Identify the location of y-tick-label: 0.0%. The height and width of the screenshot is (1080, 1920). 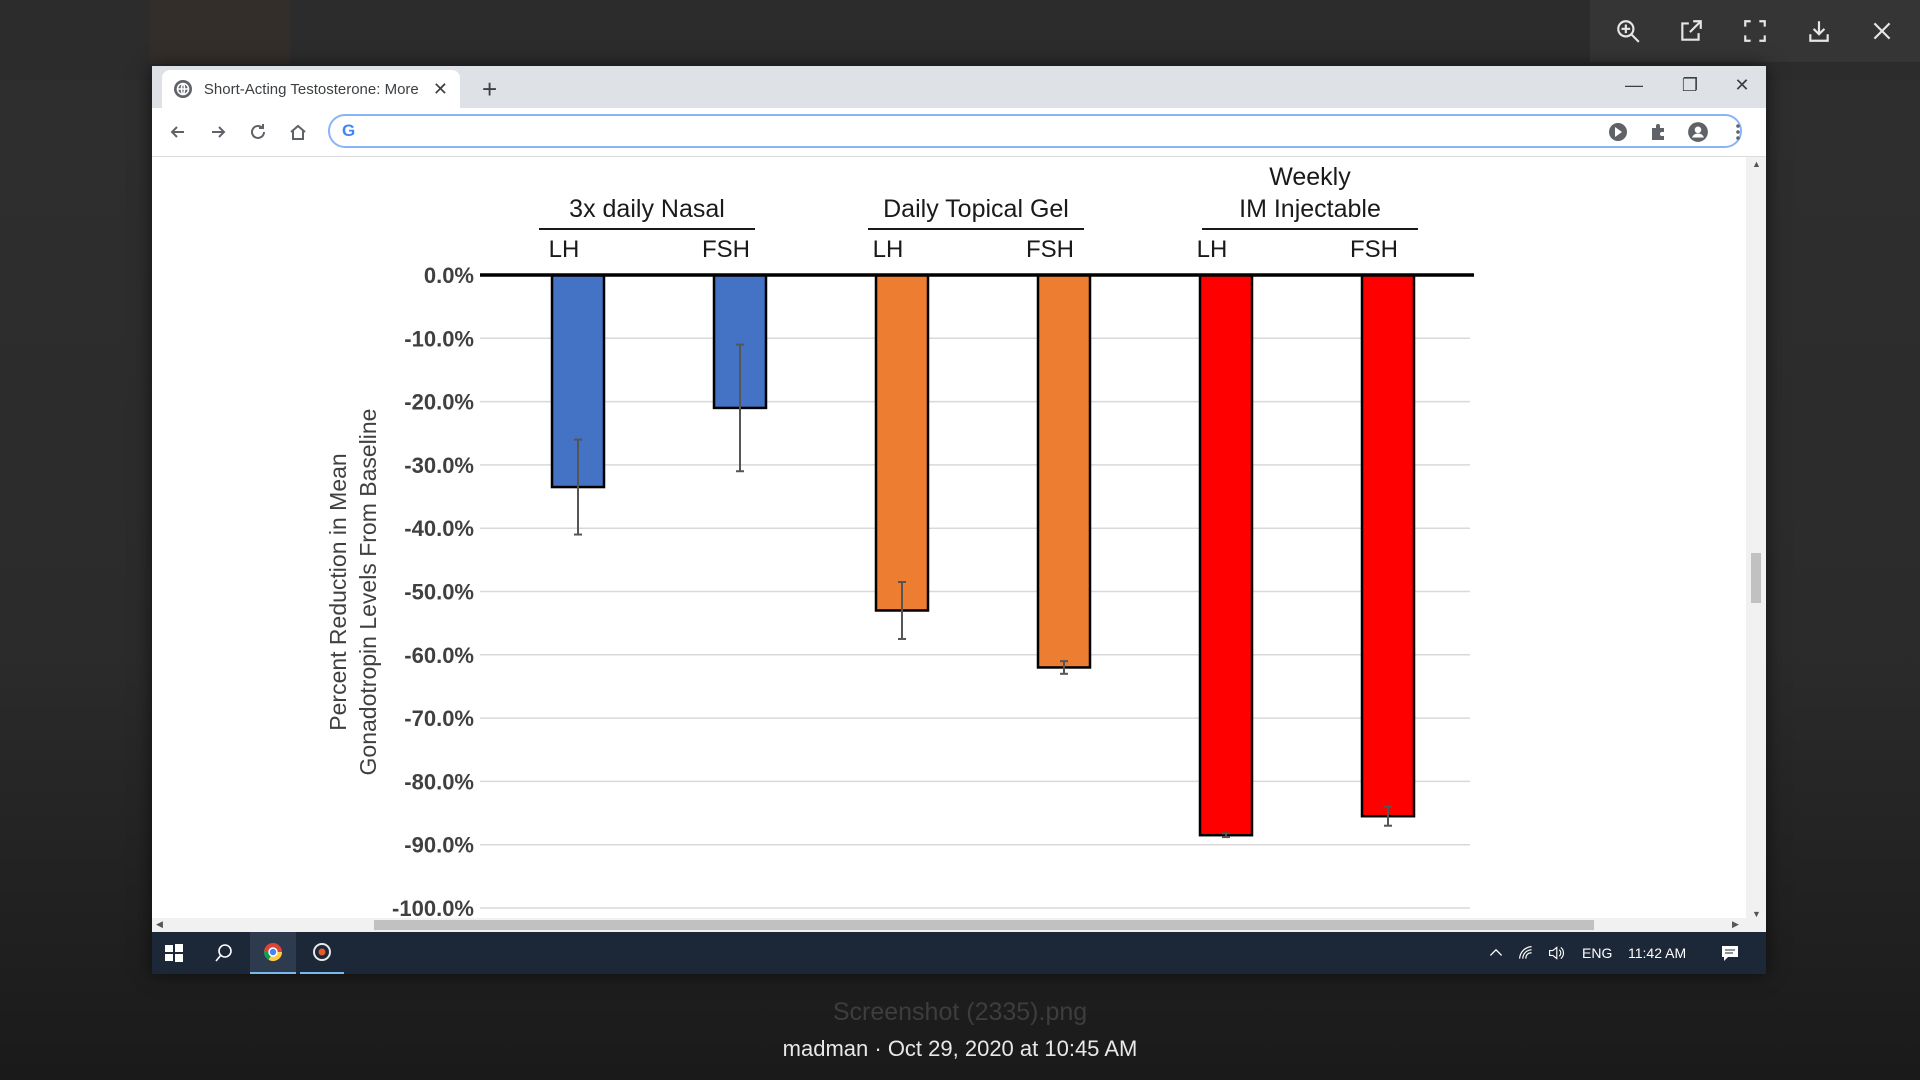
(449, 275).